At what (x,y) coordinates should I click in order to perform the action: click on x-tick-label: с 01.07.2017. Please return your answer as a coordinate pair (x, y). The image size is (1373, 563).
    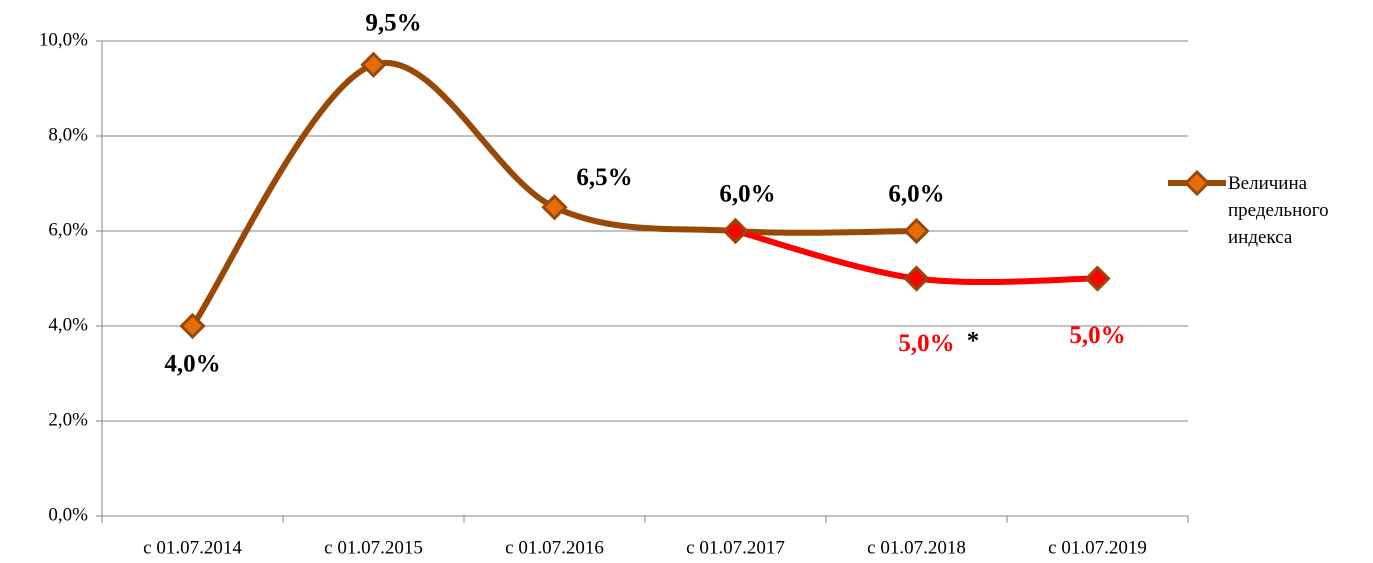
    Looking at the image, I should click on (735, 547).